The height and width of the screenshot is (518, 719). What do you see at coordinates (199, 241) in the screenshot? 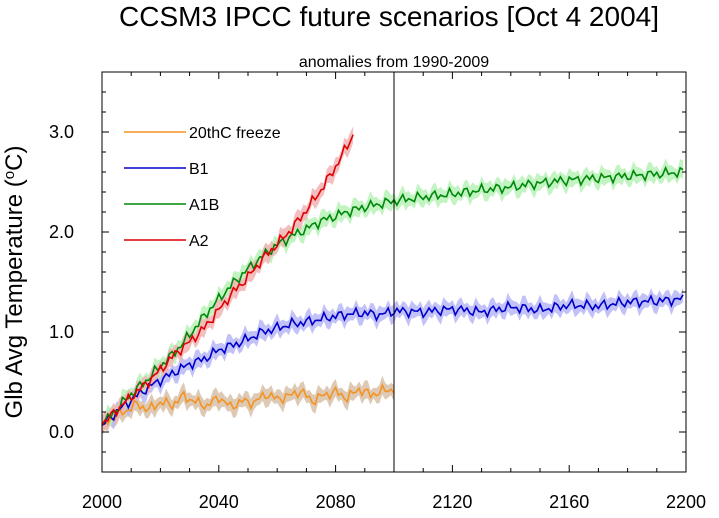
I see `legend-label: A2` at bounding box center [199, 241].